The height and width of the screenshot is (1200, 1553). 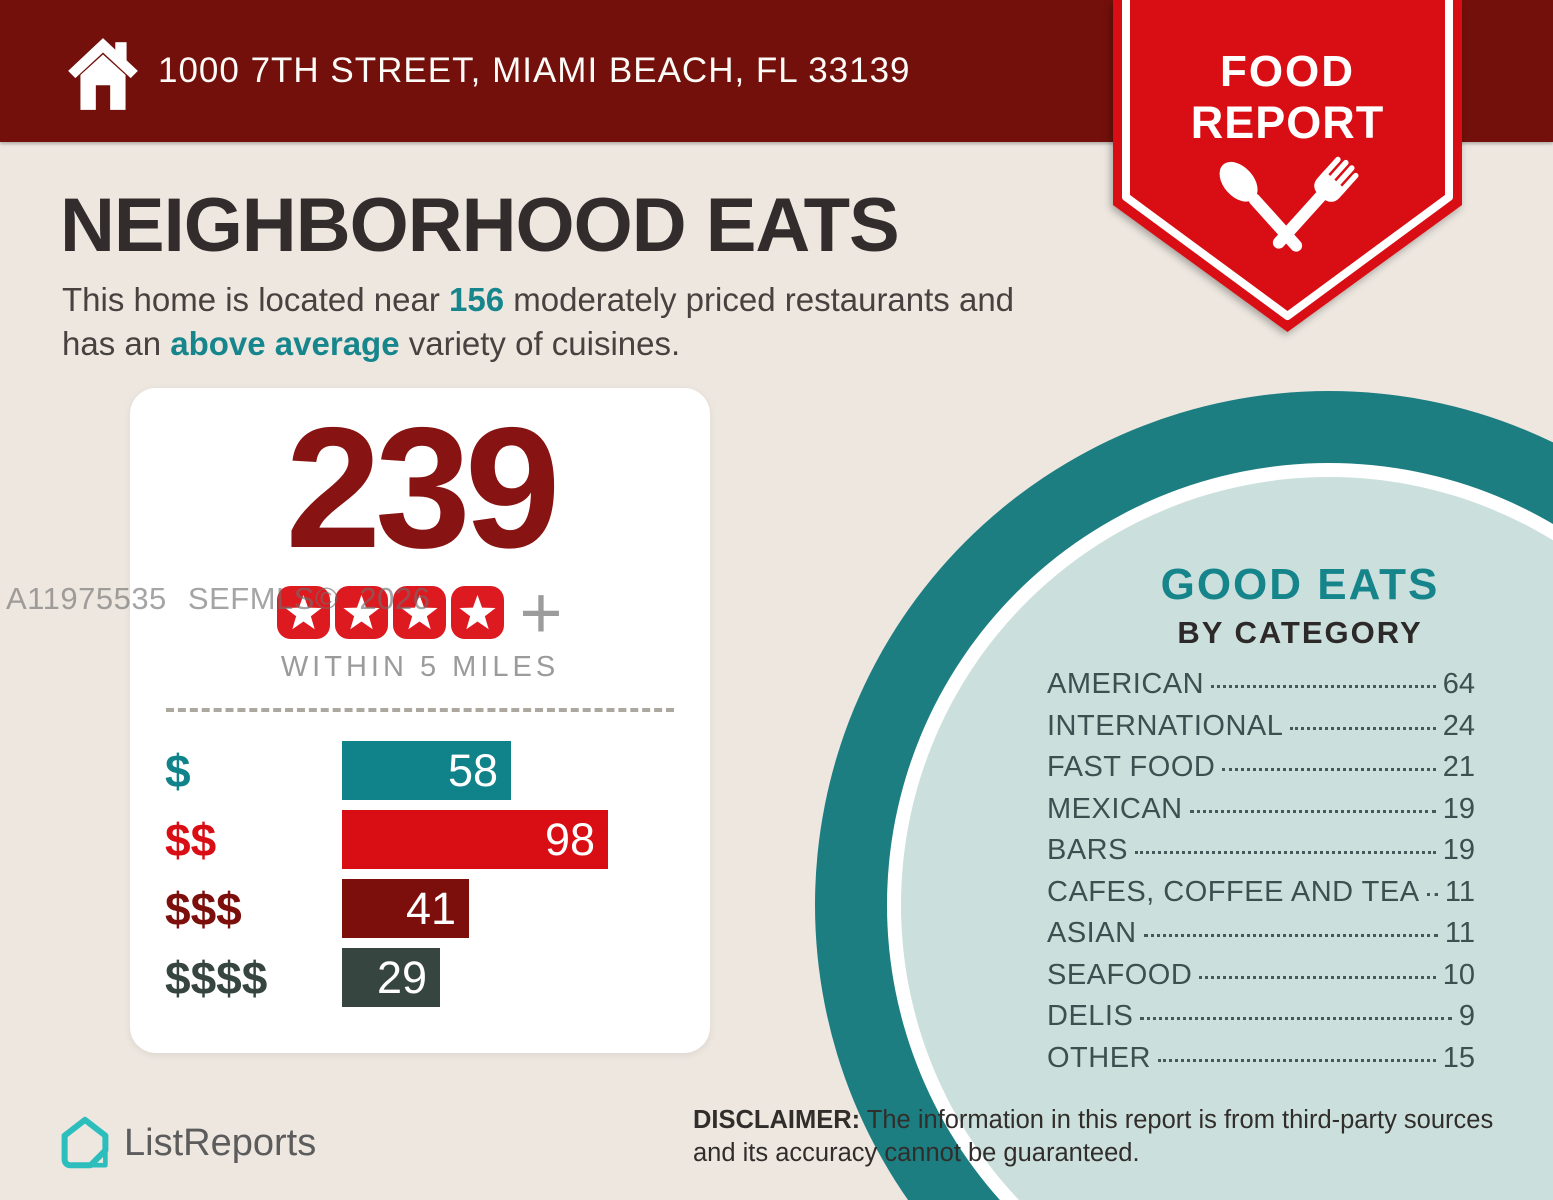 What do you see at coordinates (1261, 938) in the screenshot?
I see `category-row: ASIAN 11` at bounding box center [1261, 938].